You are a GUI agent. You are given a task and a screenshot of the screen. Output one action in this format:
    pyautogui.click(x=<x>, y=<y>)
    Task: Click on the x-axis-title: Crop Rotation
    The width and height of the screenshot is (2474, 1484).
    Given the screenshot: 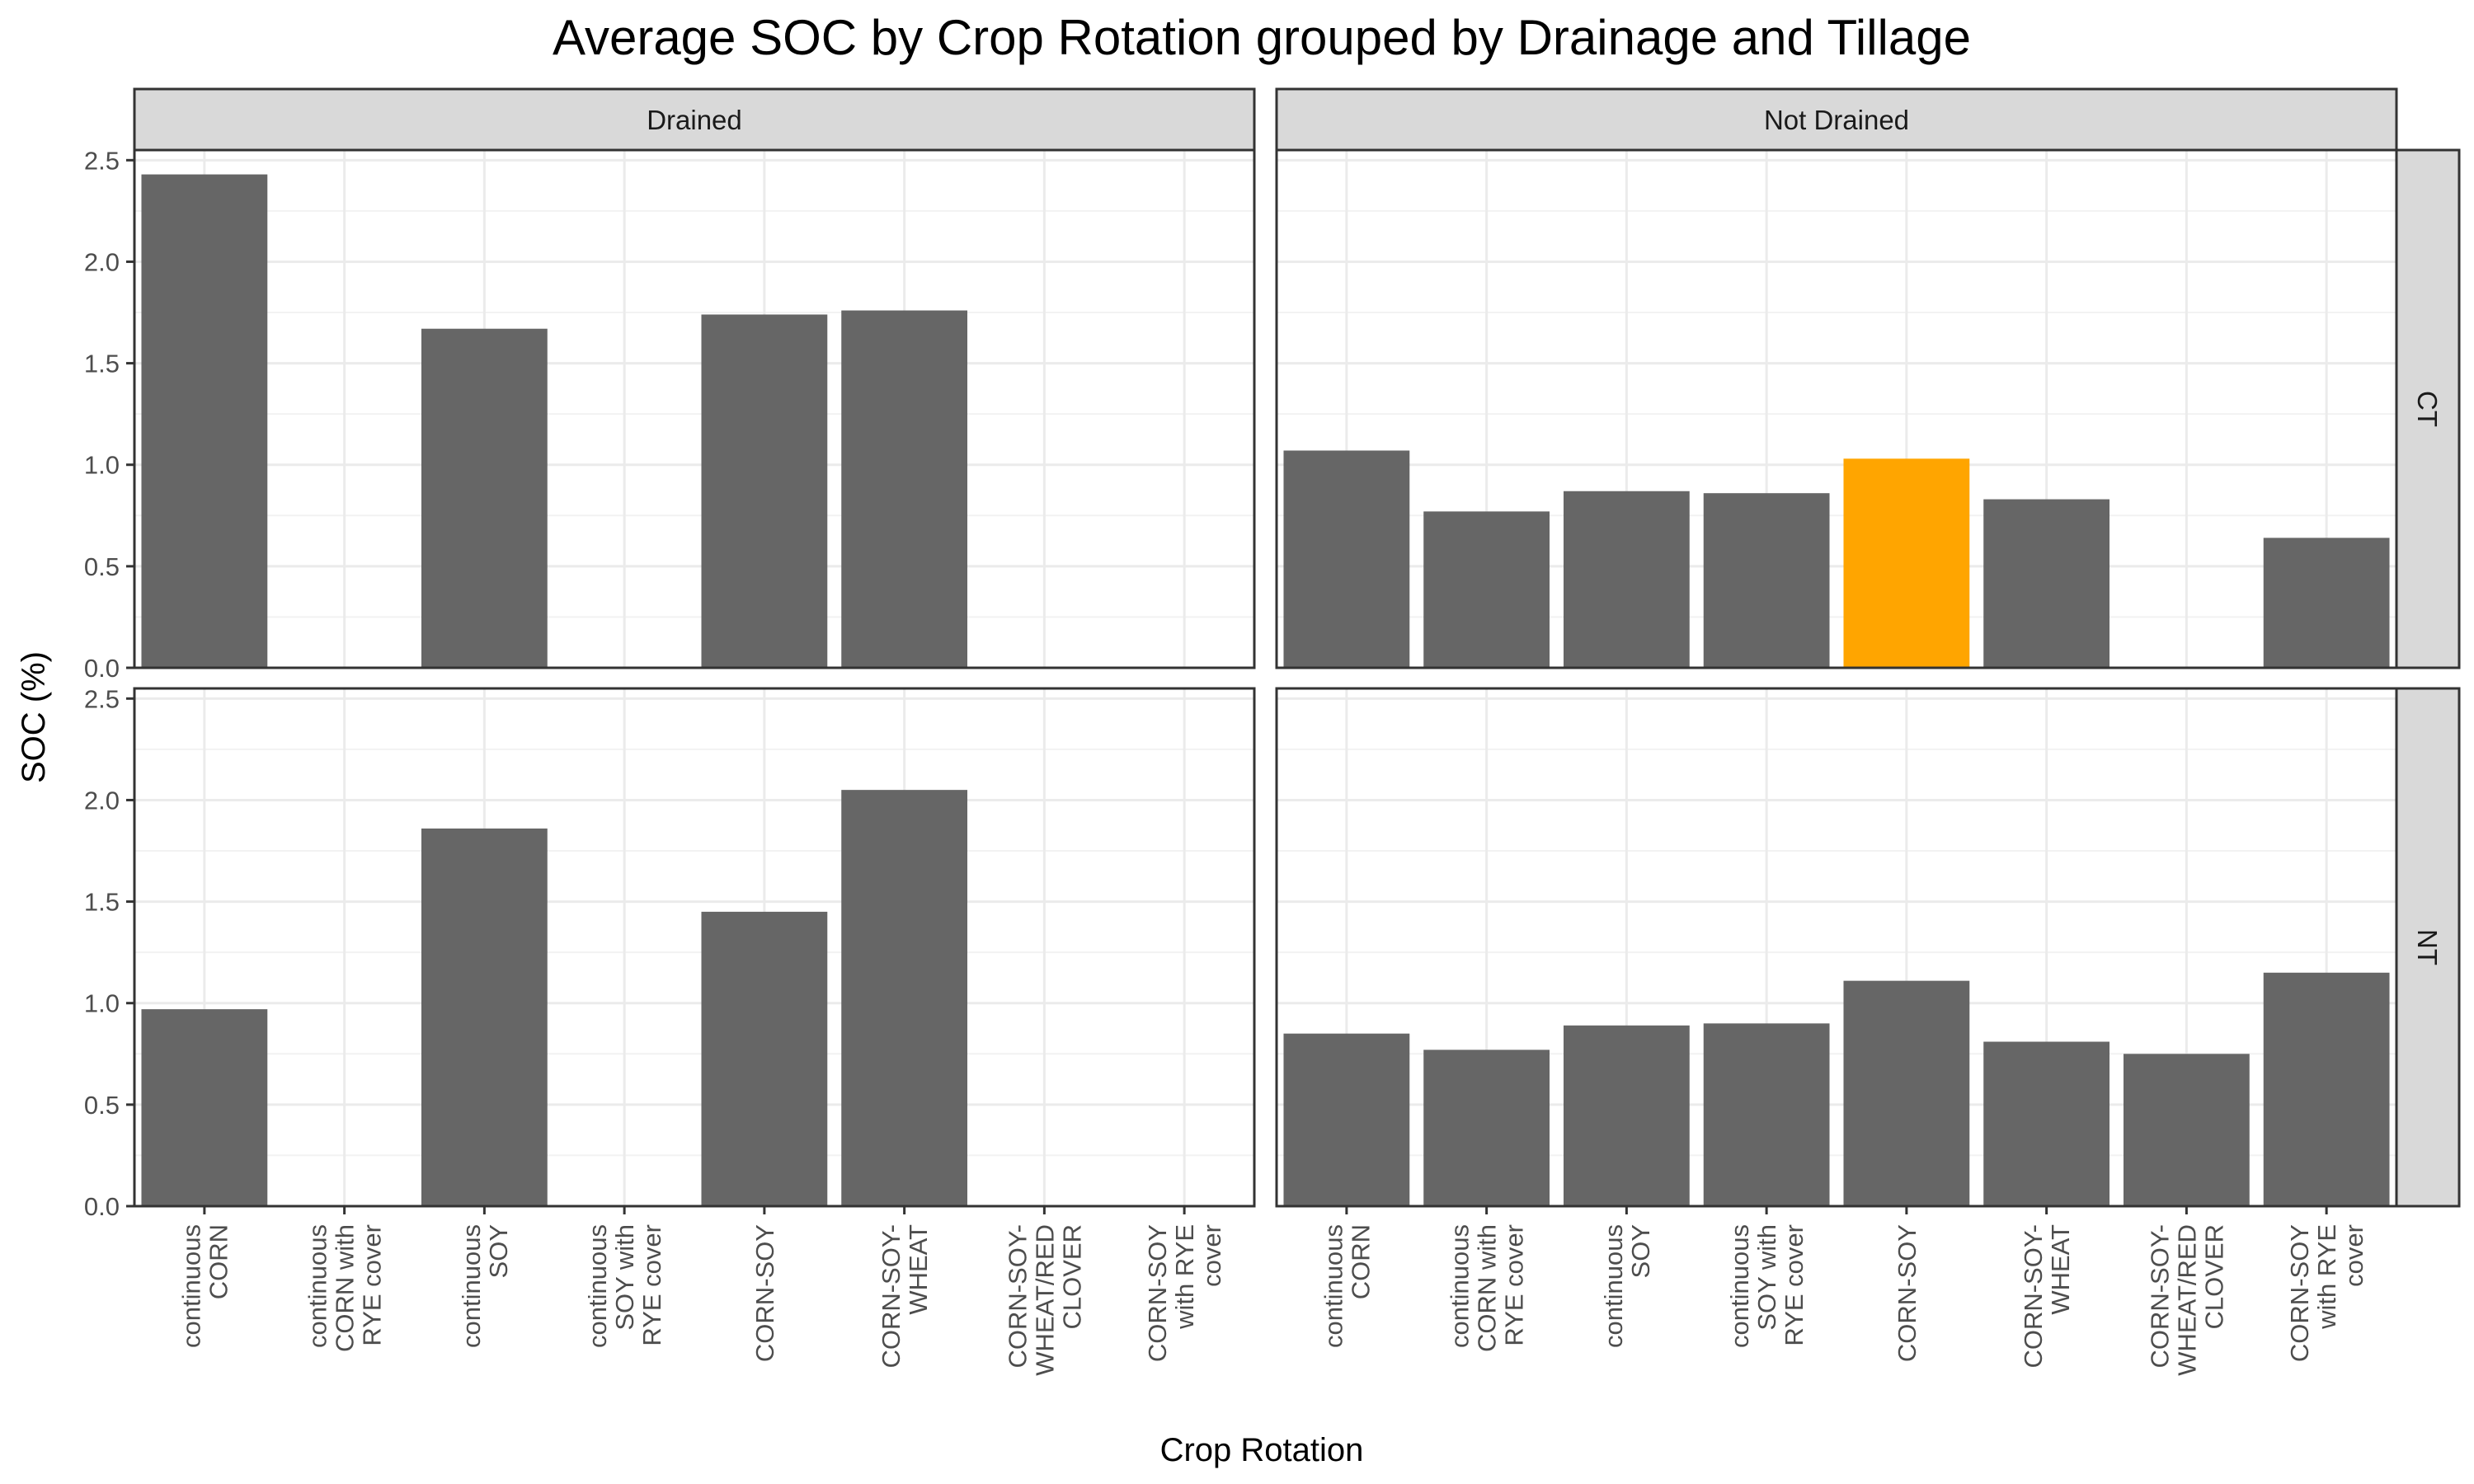 What is the action you would take?
    pyautogui.click(x=1262, y=1450)
    